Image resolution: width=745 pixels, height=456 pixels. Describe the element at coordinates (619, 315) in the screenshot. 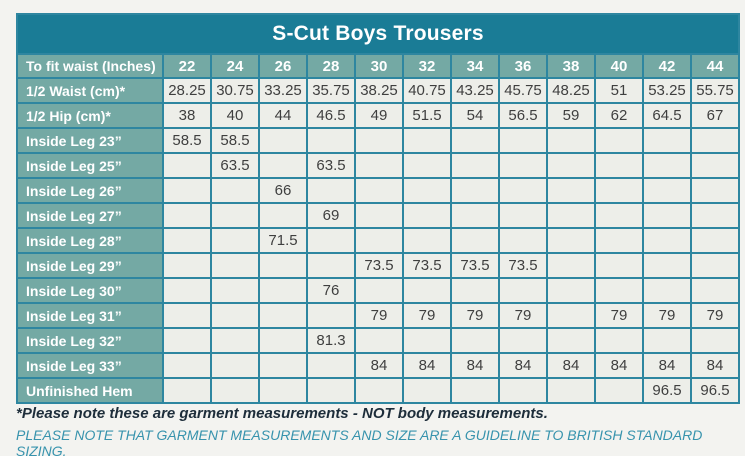

I see `value-cell: 79` at that location.